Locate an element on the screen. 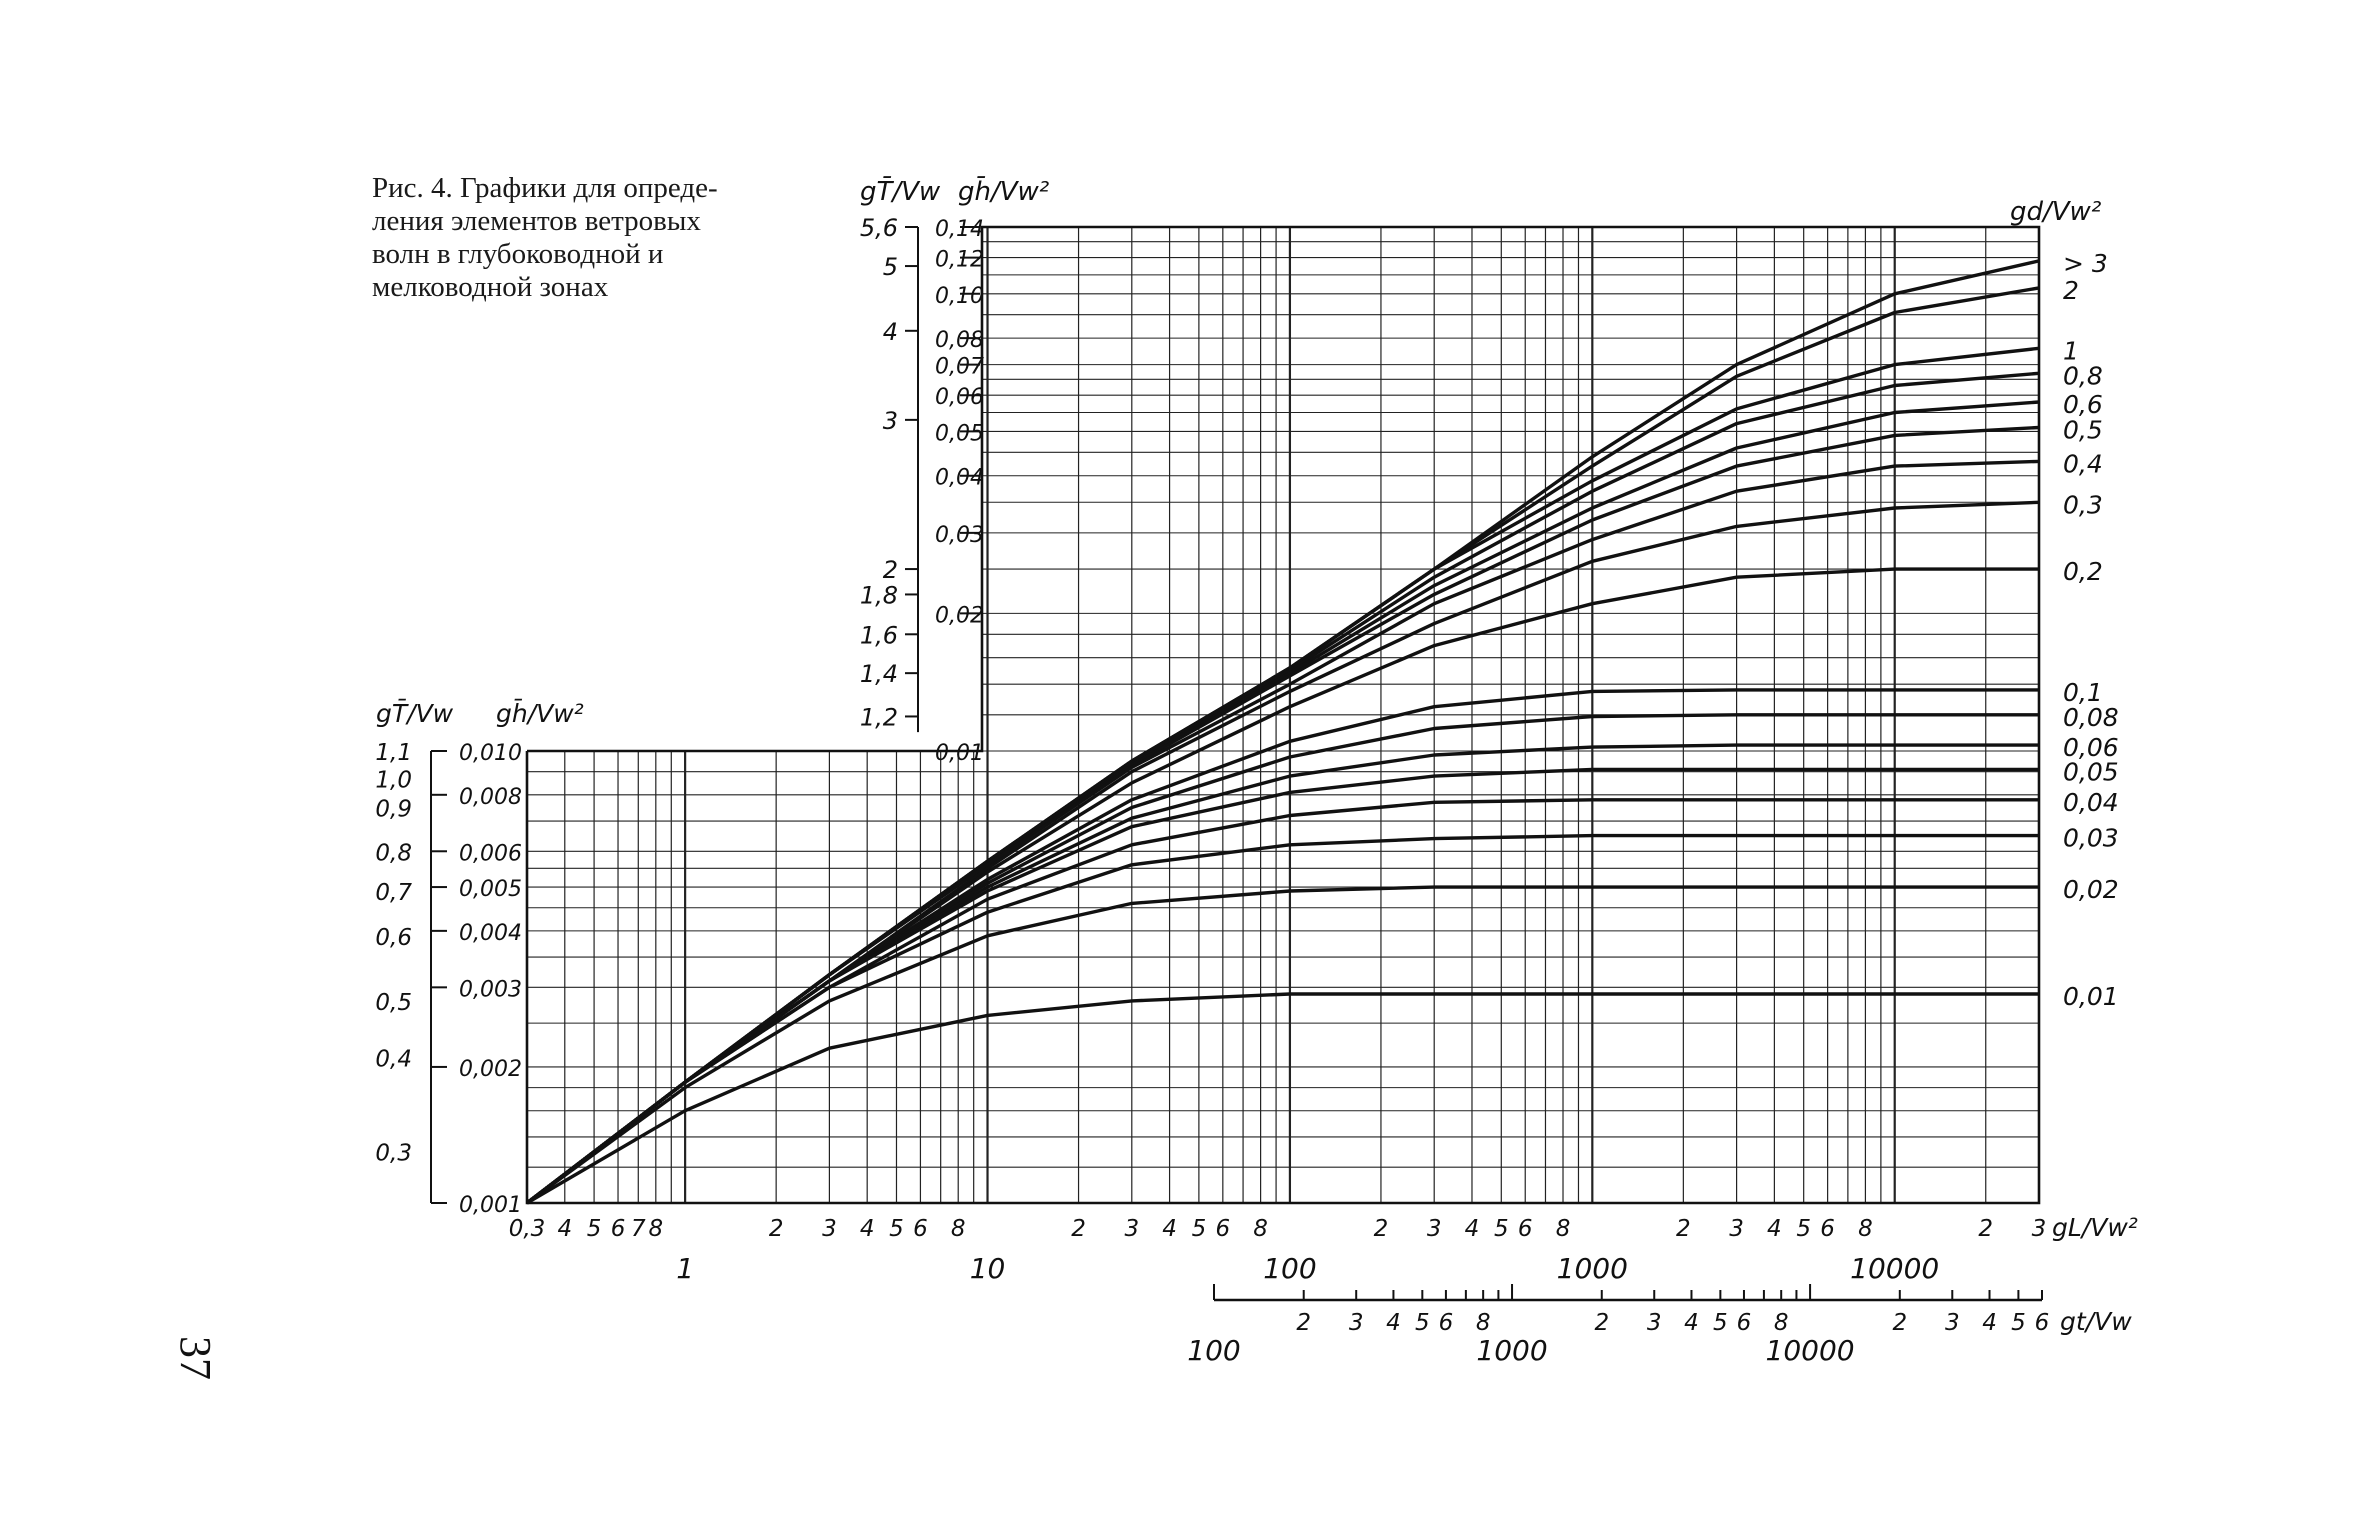  depth-label: > 3 is located at coordinates (2085, 263).